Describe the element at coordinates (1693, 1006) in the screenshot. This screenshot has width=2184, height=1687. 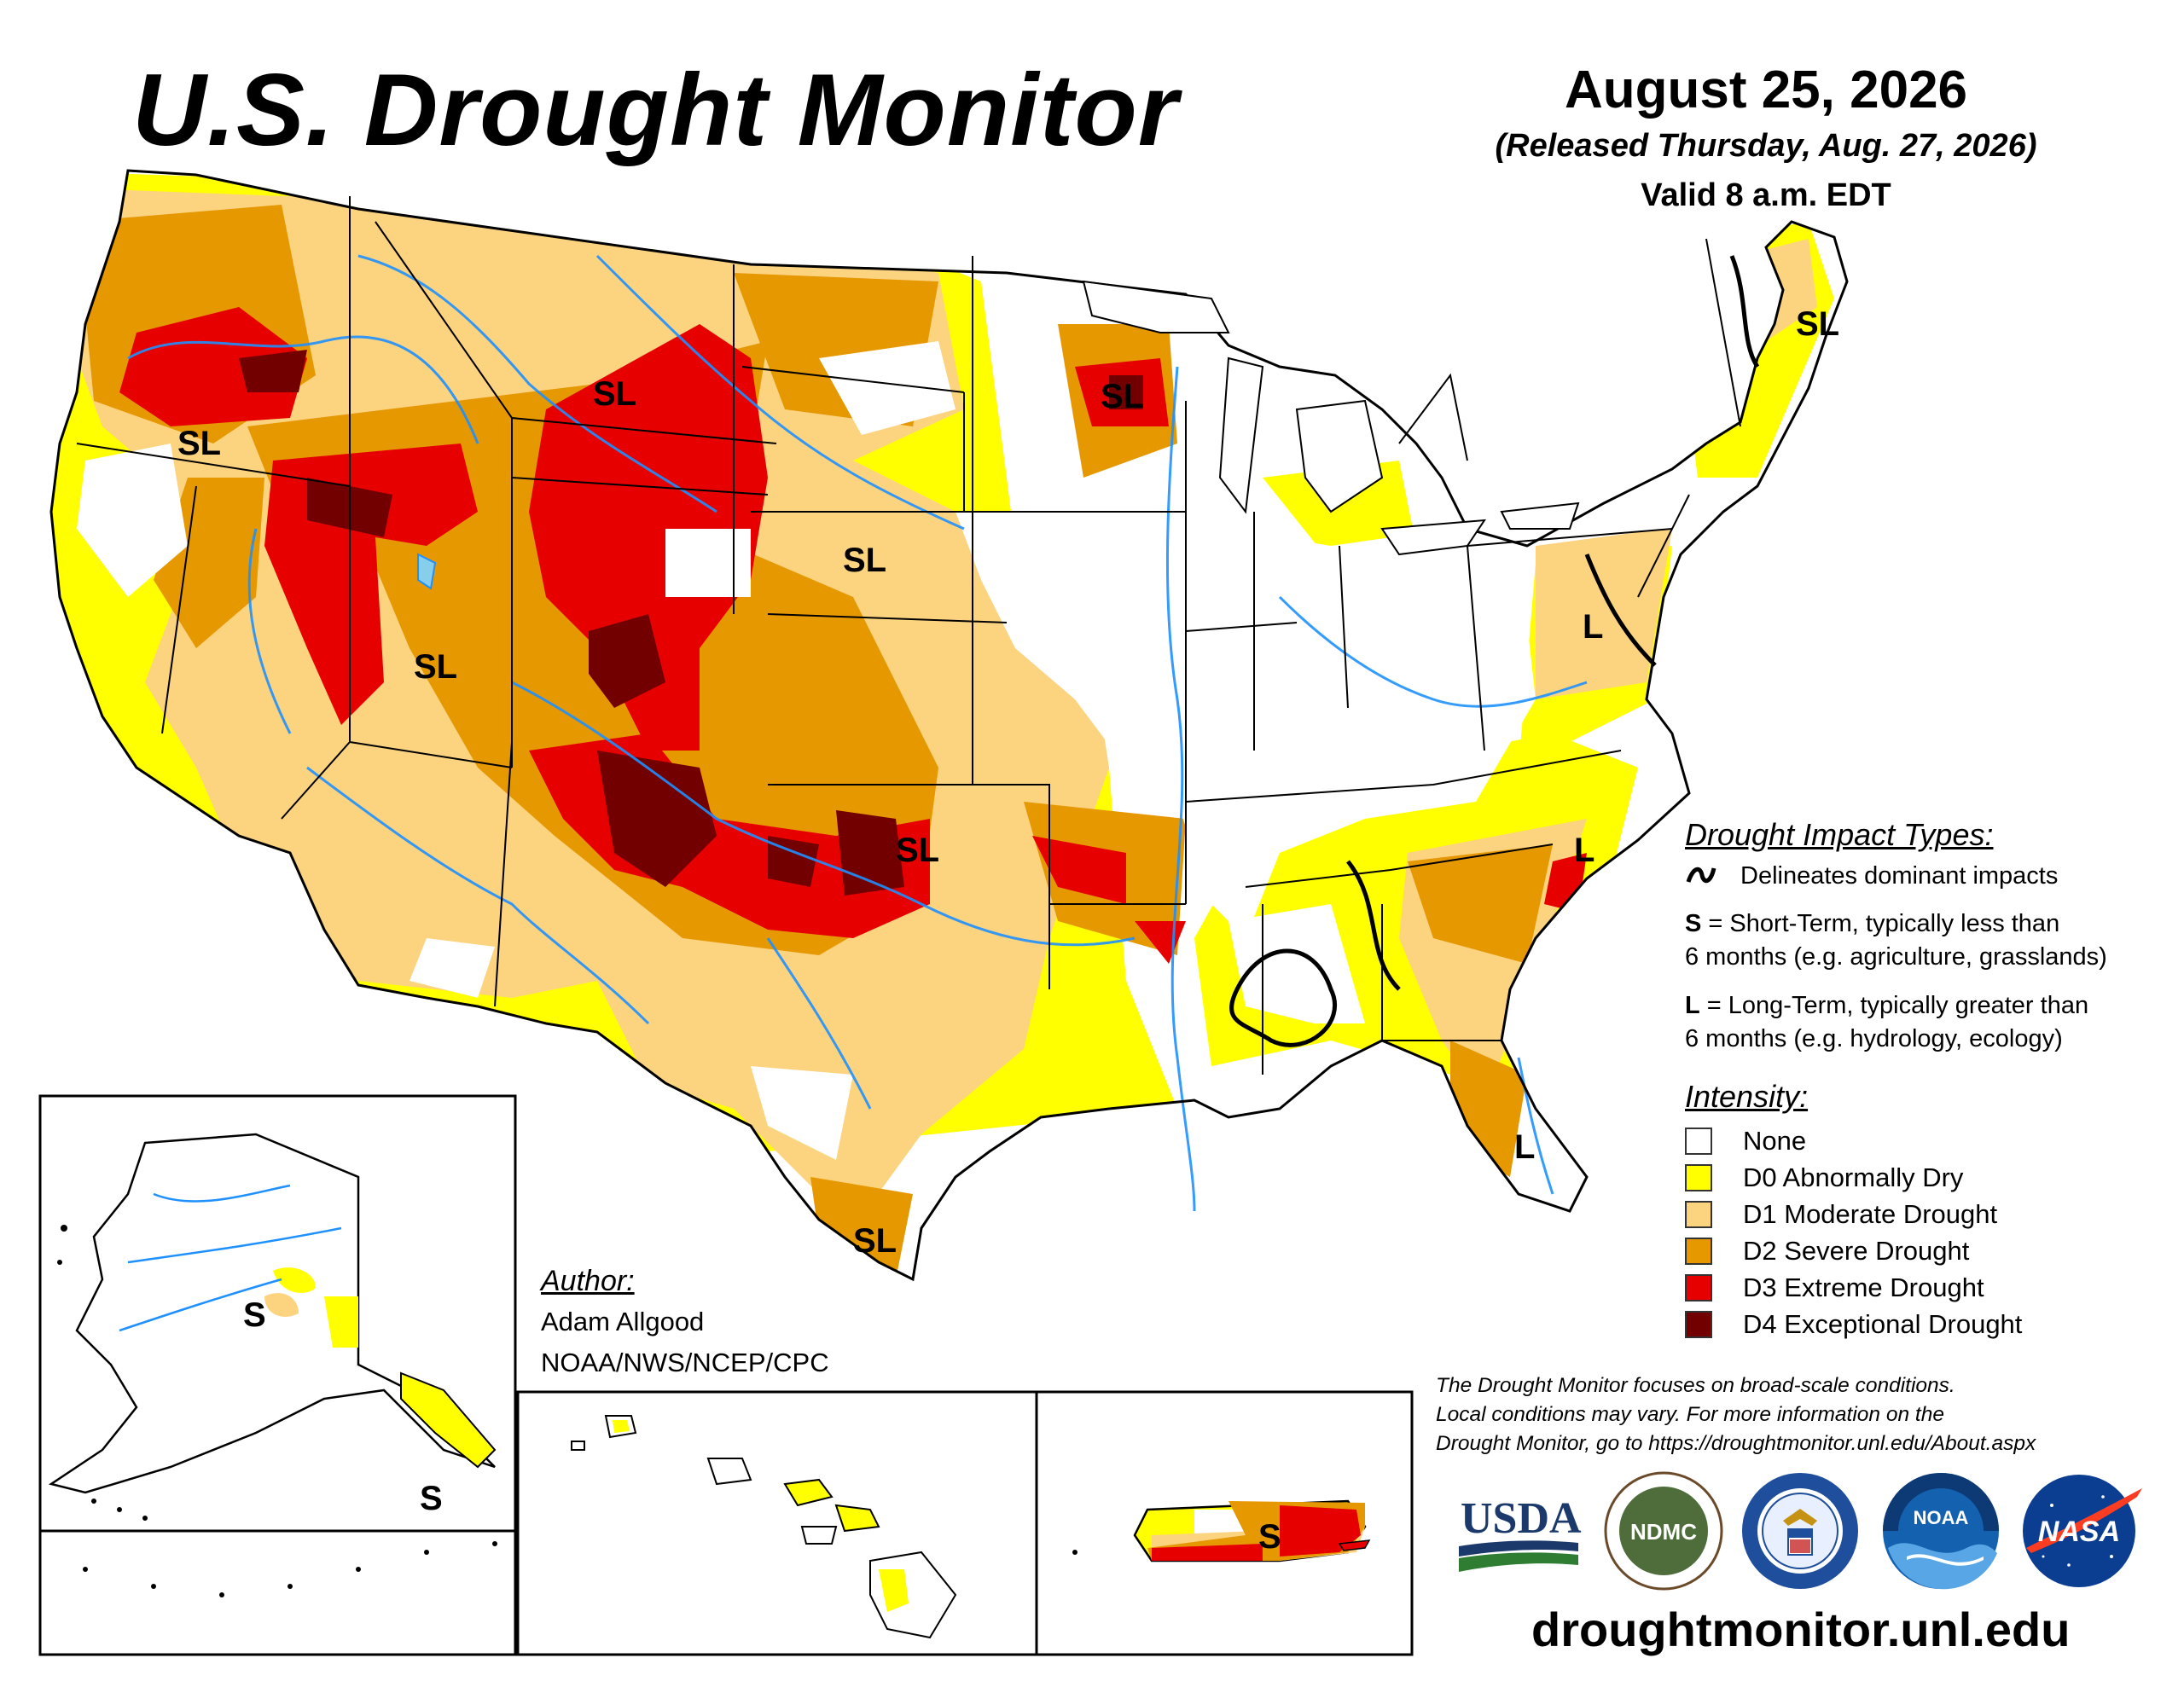
I see `long-term-code: L` at that location.